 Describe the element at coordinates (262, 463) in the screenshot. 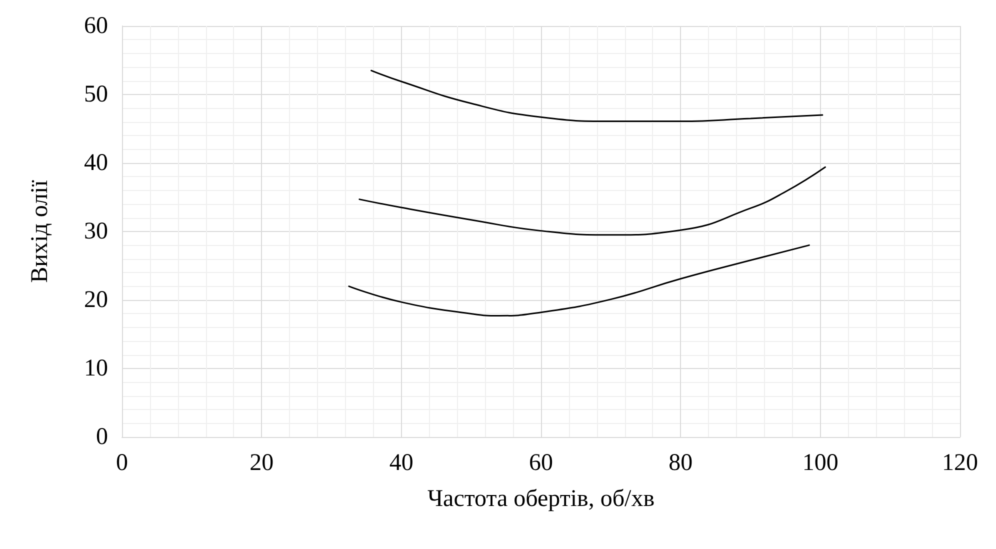

I see `x-tick-label: 20` at that location.